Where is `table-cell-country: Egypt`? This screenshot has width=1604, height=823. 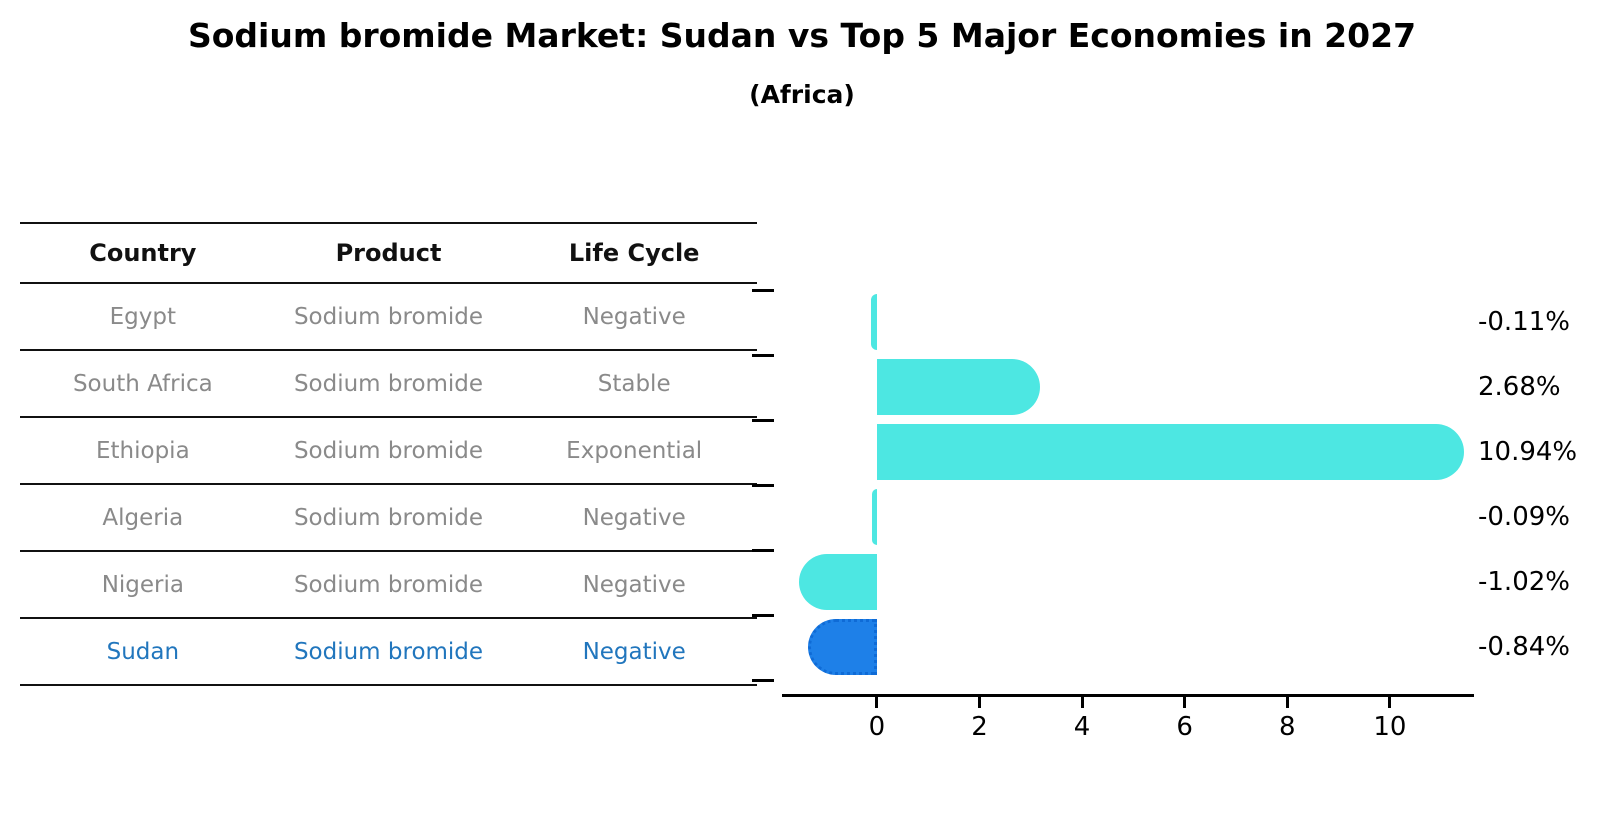 table-cell-country: Egypt is located at coordinates (143, 316).